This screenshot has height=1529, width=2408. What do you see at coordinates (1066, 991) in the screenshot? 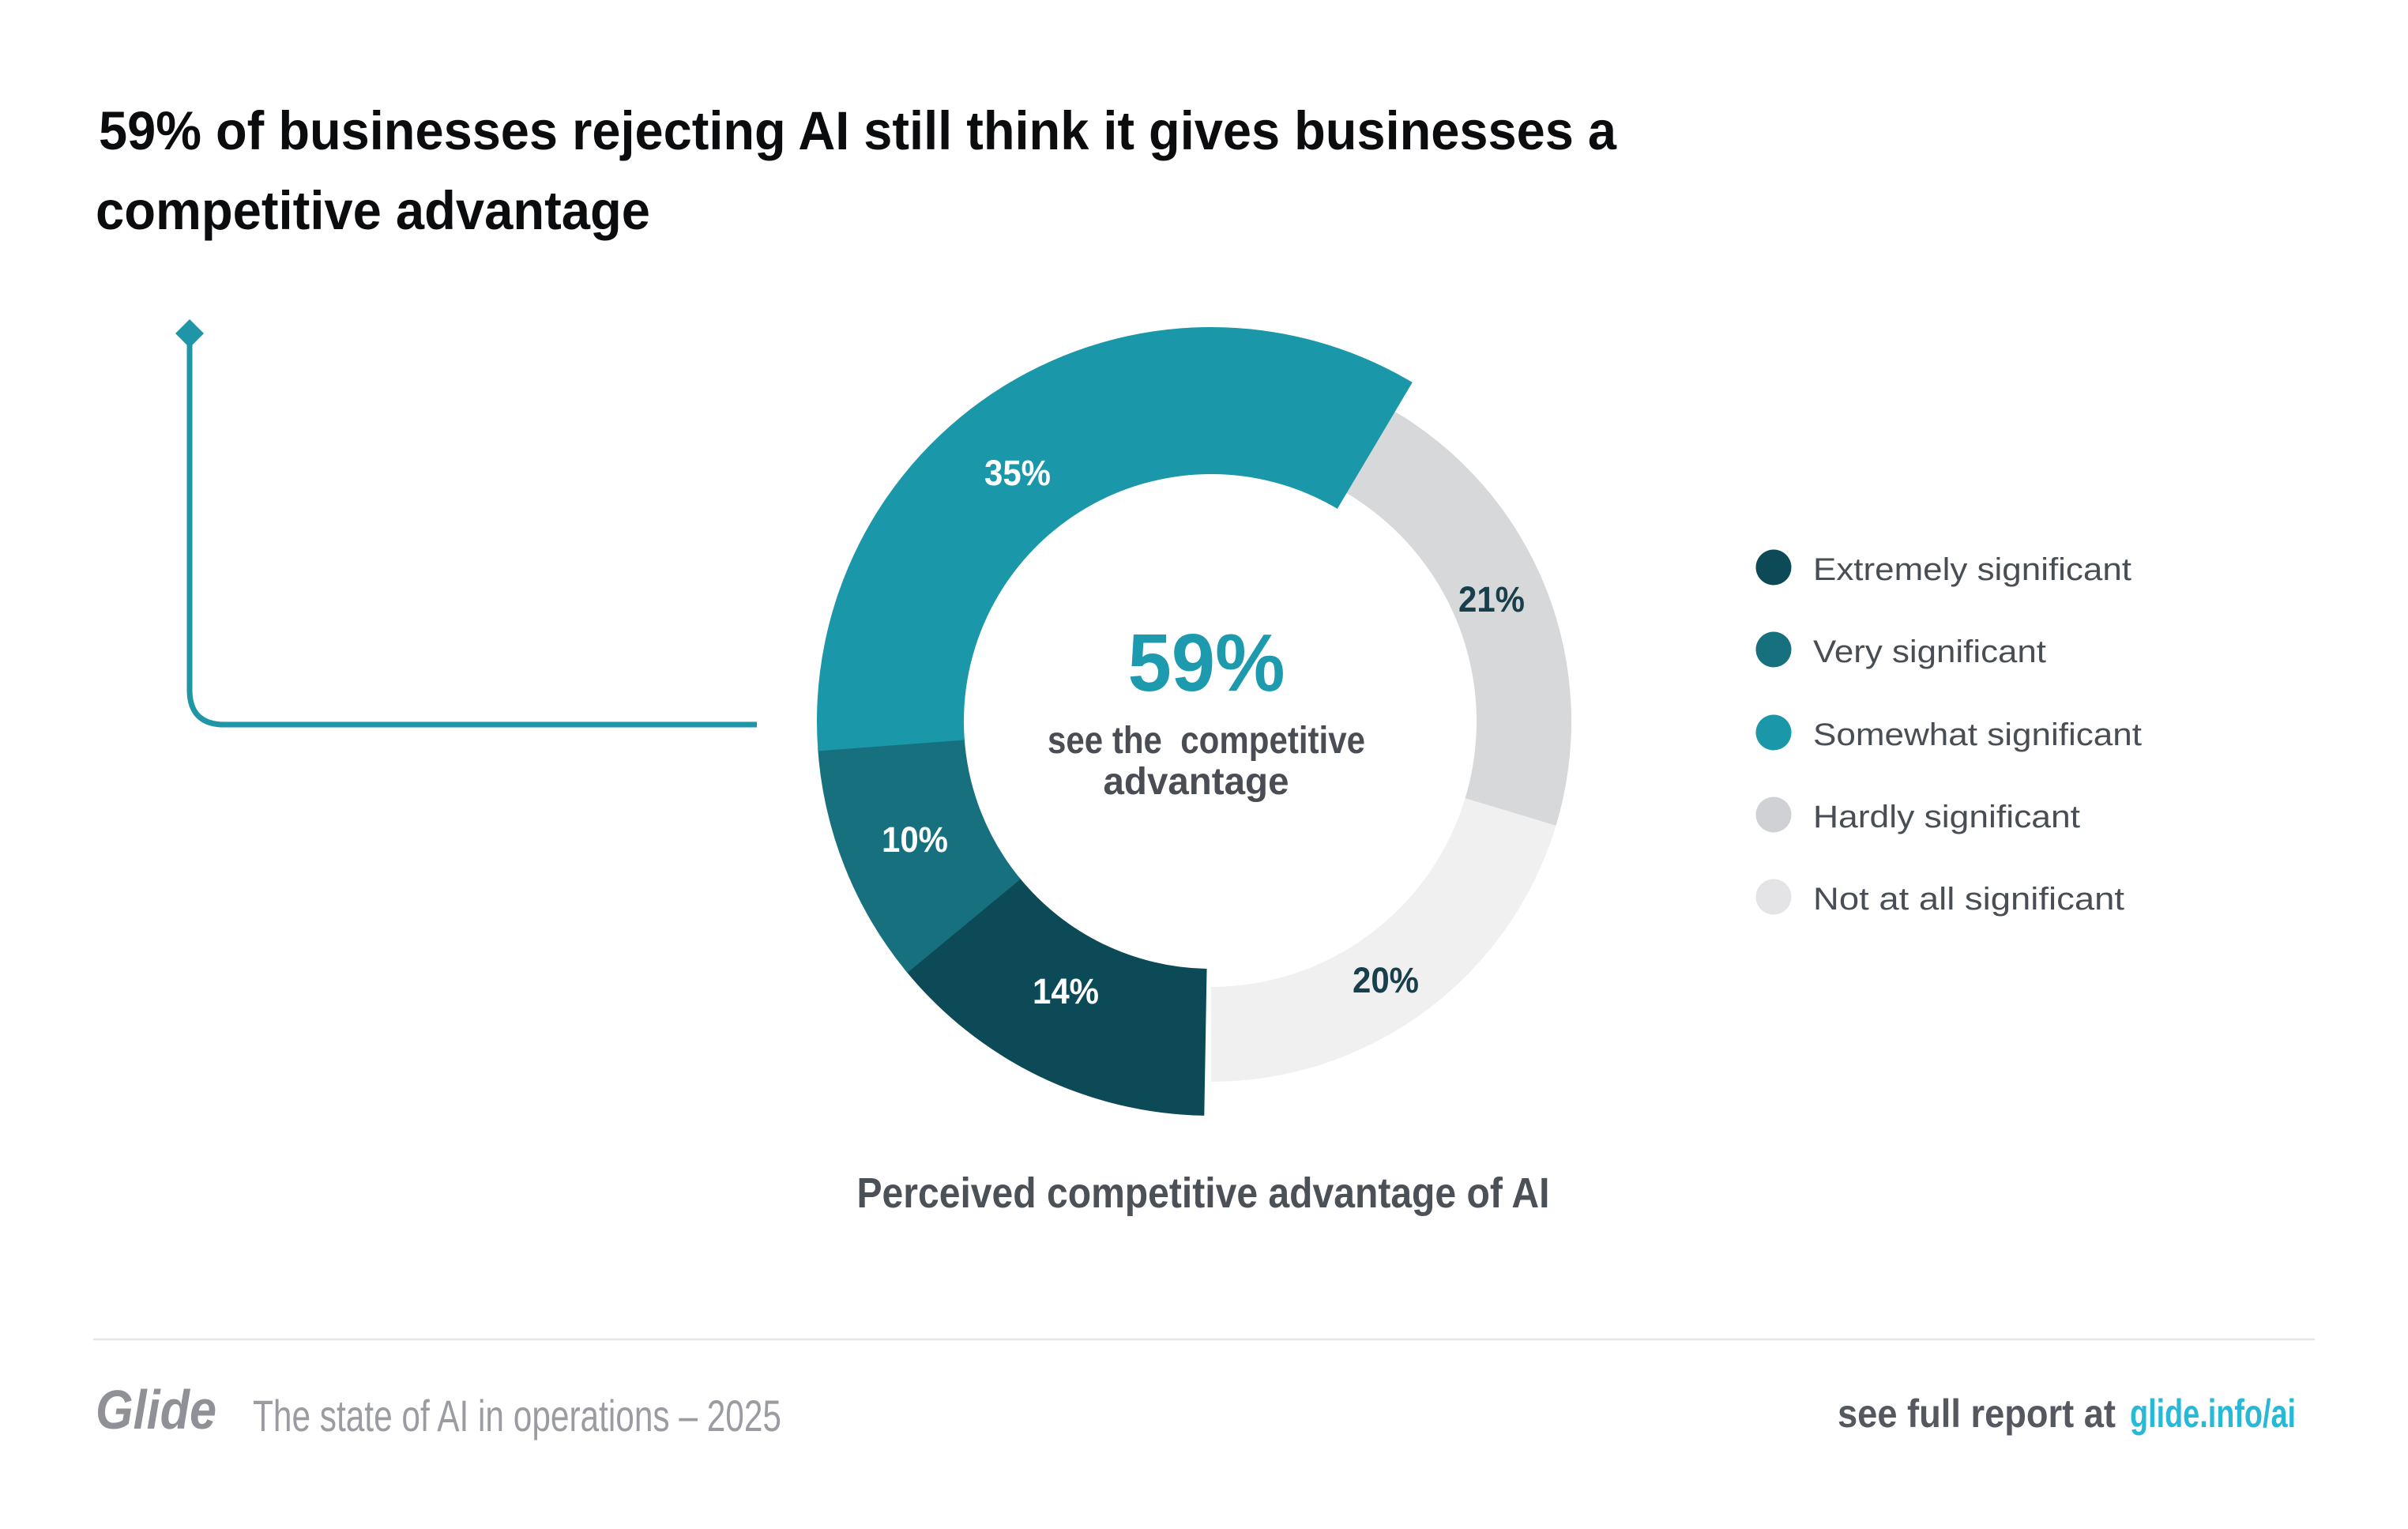
I see `svg-text: 14%` at bounding box center [1066, 991].